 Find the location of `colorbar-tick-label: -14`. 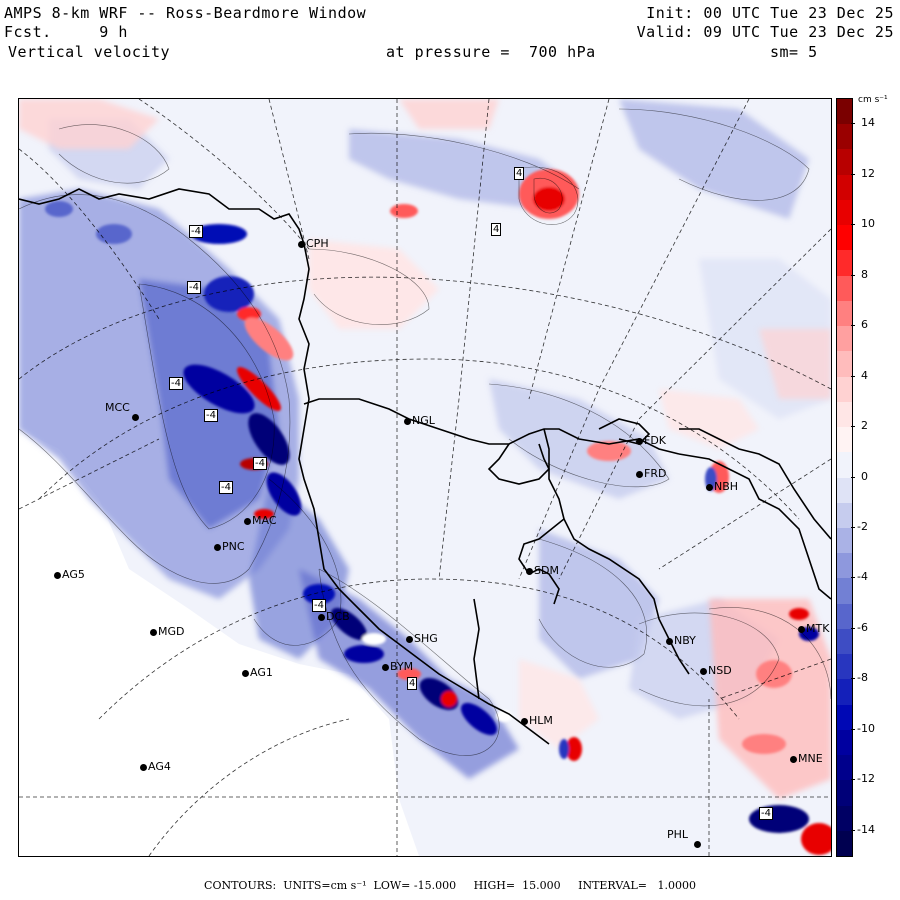

colorbar-tick-label: -14 is located at coordinates (866, 829).